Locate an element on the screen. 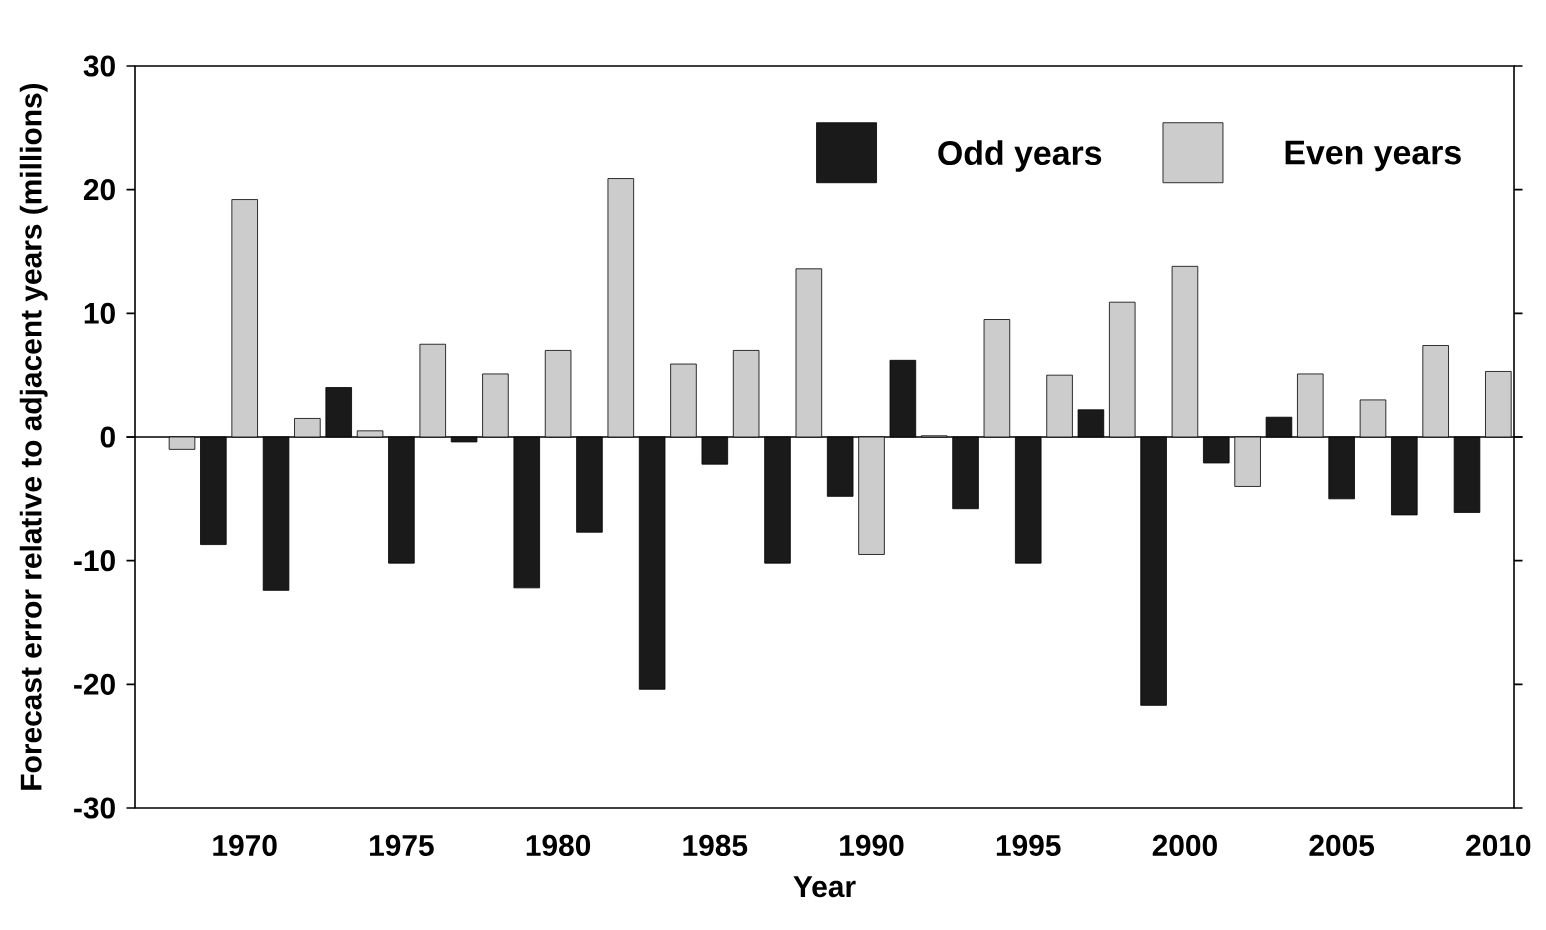 Image resolution: width=1546 pixels, height=930 pixels. x-tick-label: 2000 is located at coordinates (1184, 845).